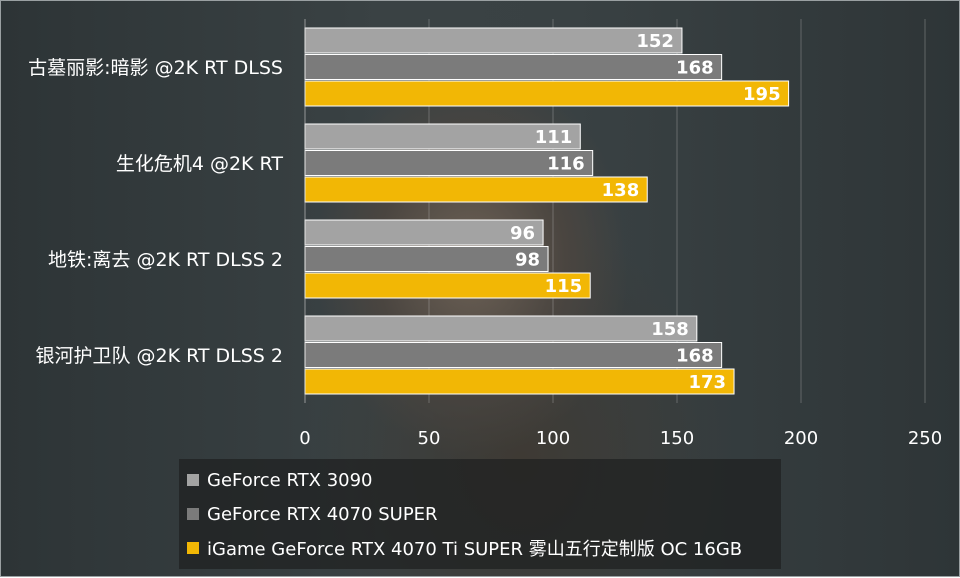 This screenshot has height=578, width=960. Describe the element at coordinates (762, 94) in the screenshot. I see `data-label-0-2: 195` at that location.